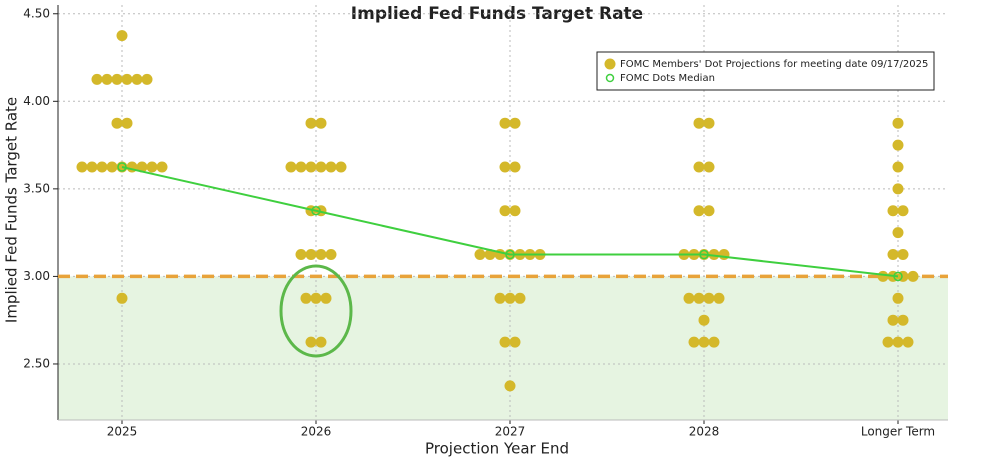 The width and height of the screenshot is (987, 463). Describe the element at coordinates (122, 432) in the screenshot. I see `x-tick-label: 2025` at that location.